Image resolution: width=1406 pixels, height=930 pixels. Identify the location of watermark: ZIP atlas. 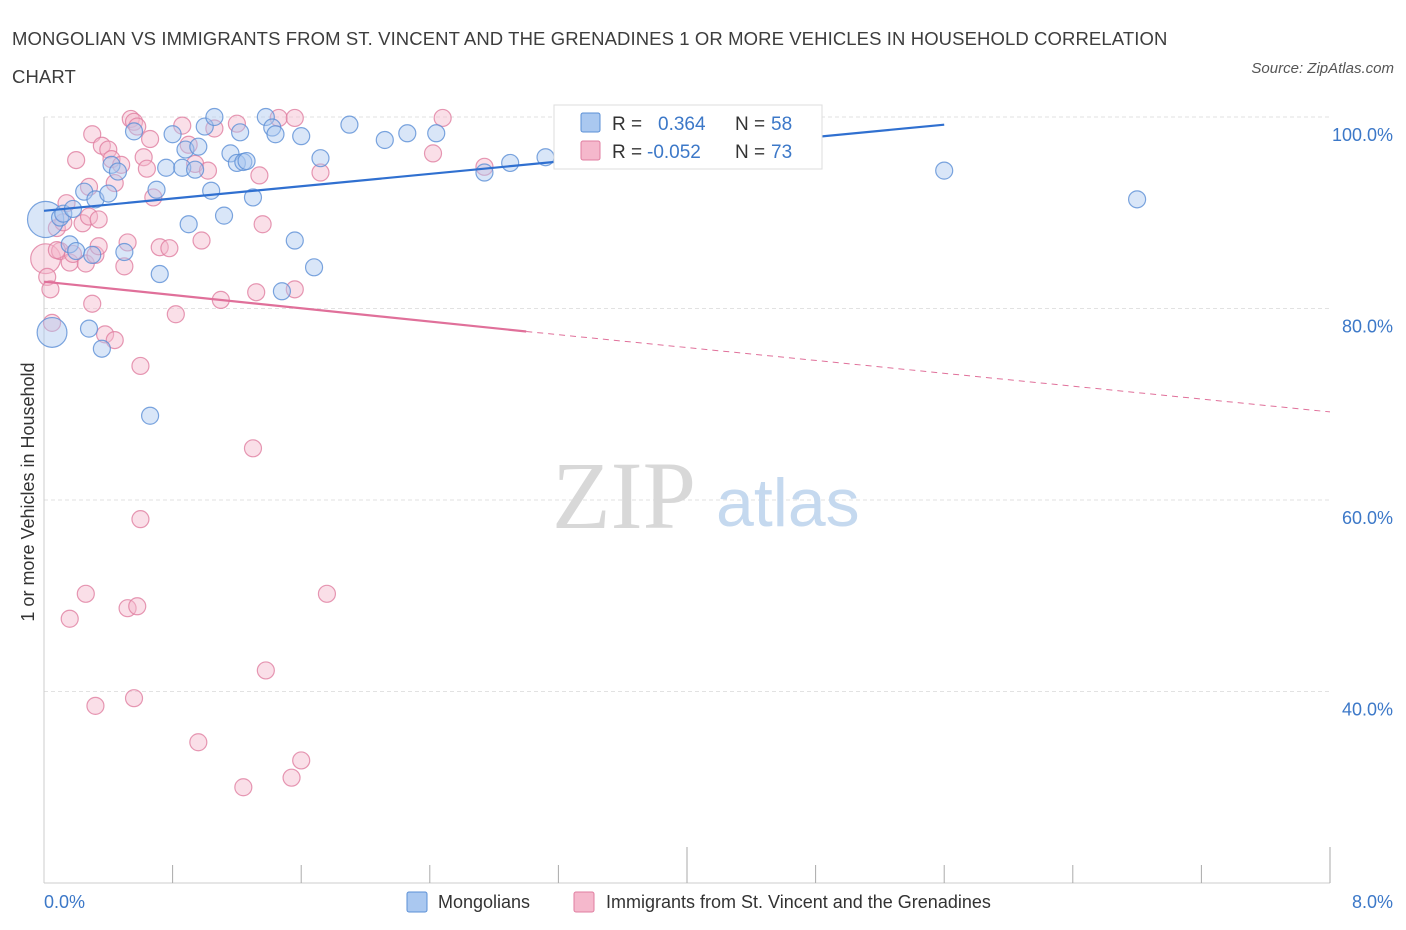
(706, 495).